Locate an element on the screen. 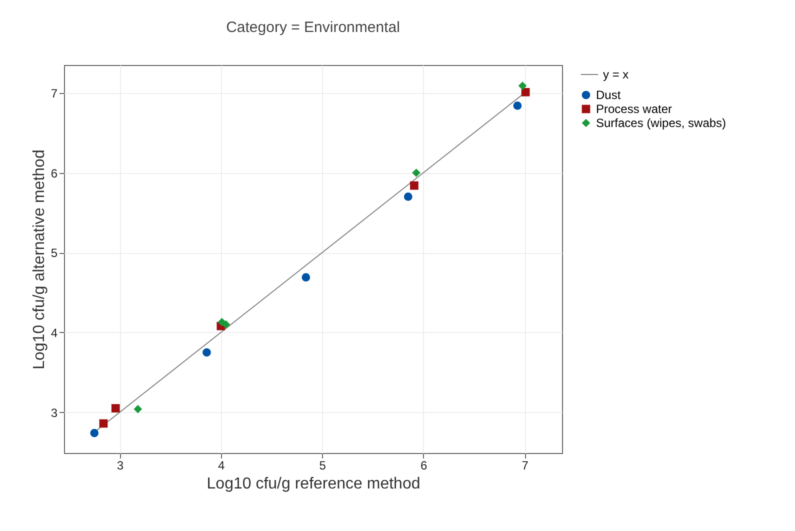 The width and height of the screenshot is (795, 531). x-tick-label: 3 is located at coordinates (120, 465).